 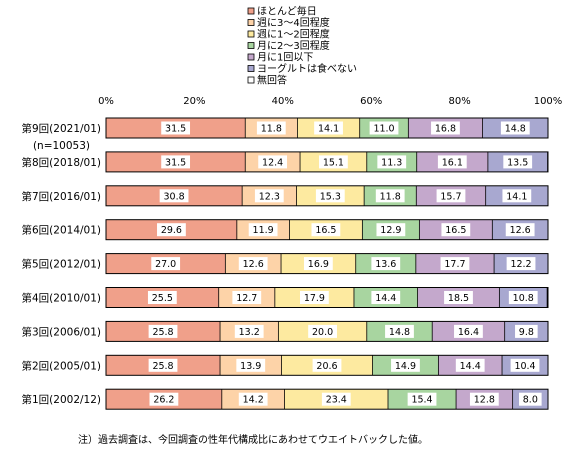 I want to click on legend-label: ヨーグルトは食べない, so click(x=307, y=68).